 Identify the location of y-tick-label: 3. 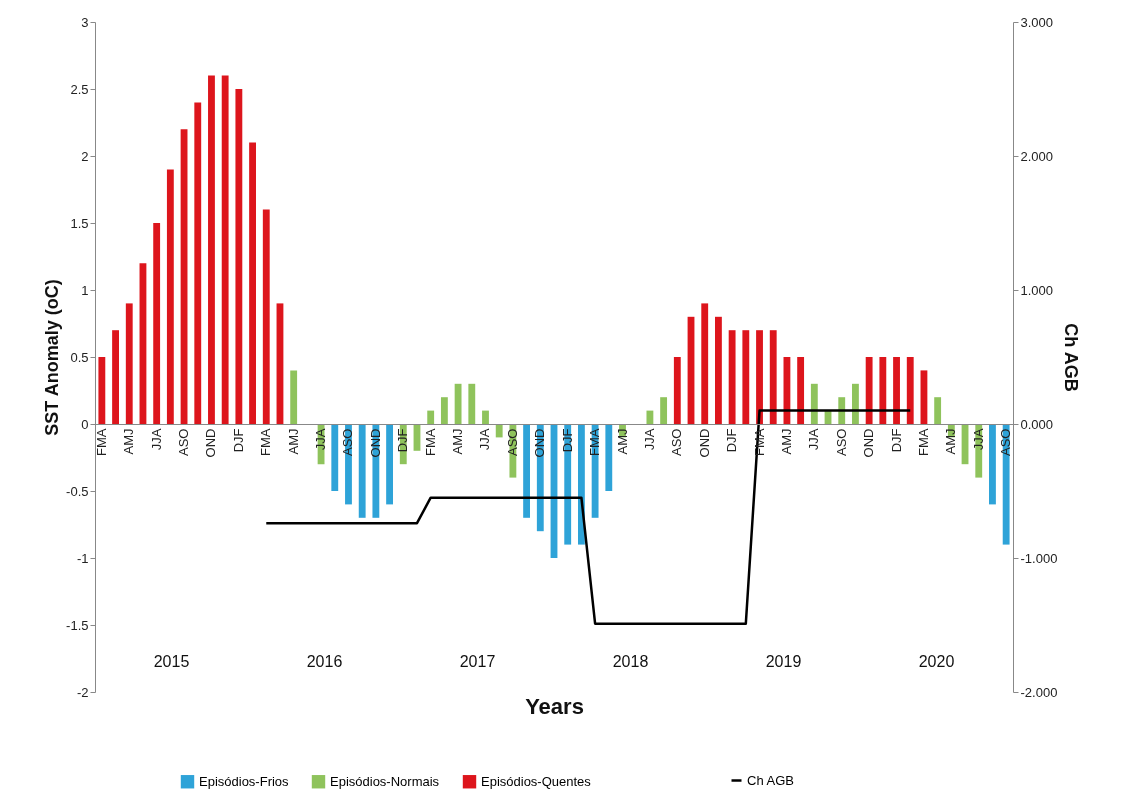
(85, 22).